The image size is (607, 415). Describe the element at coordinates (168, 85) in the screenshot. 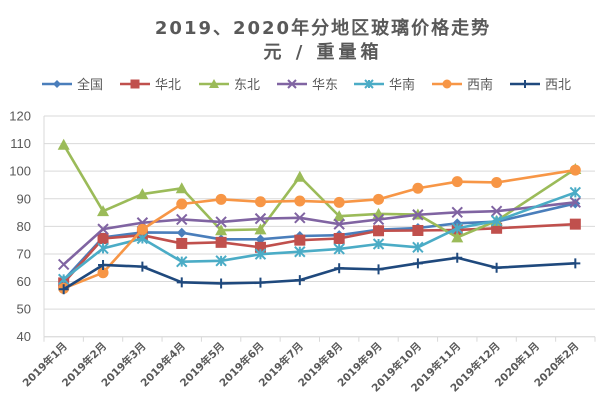

I see `legend-label: 华北` at that location.